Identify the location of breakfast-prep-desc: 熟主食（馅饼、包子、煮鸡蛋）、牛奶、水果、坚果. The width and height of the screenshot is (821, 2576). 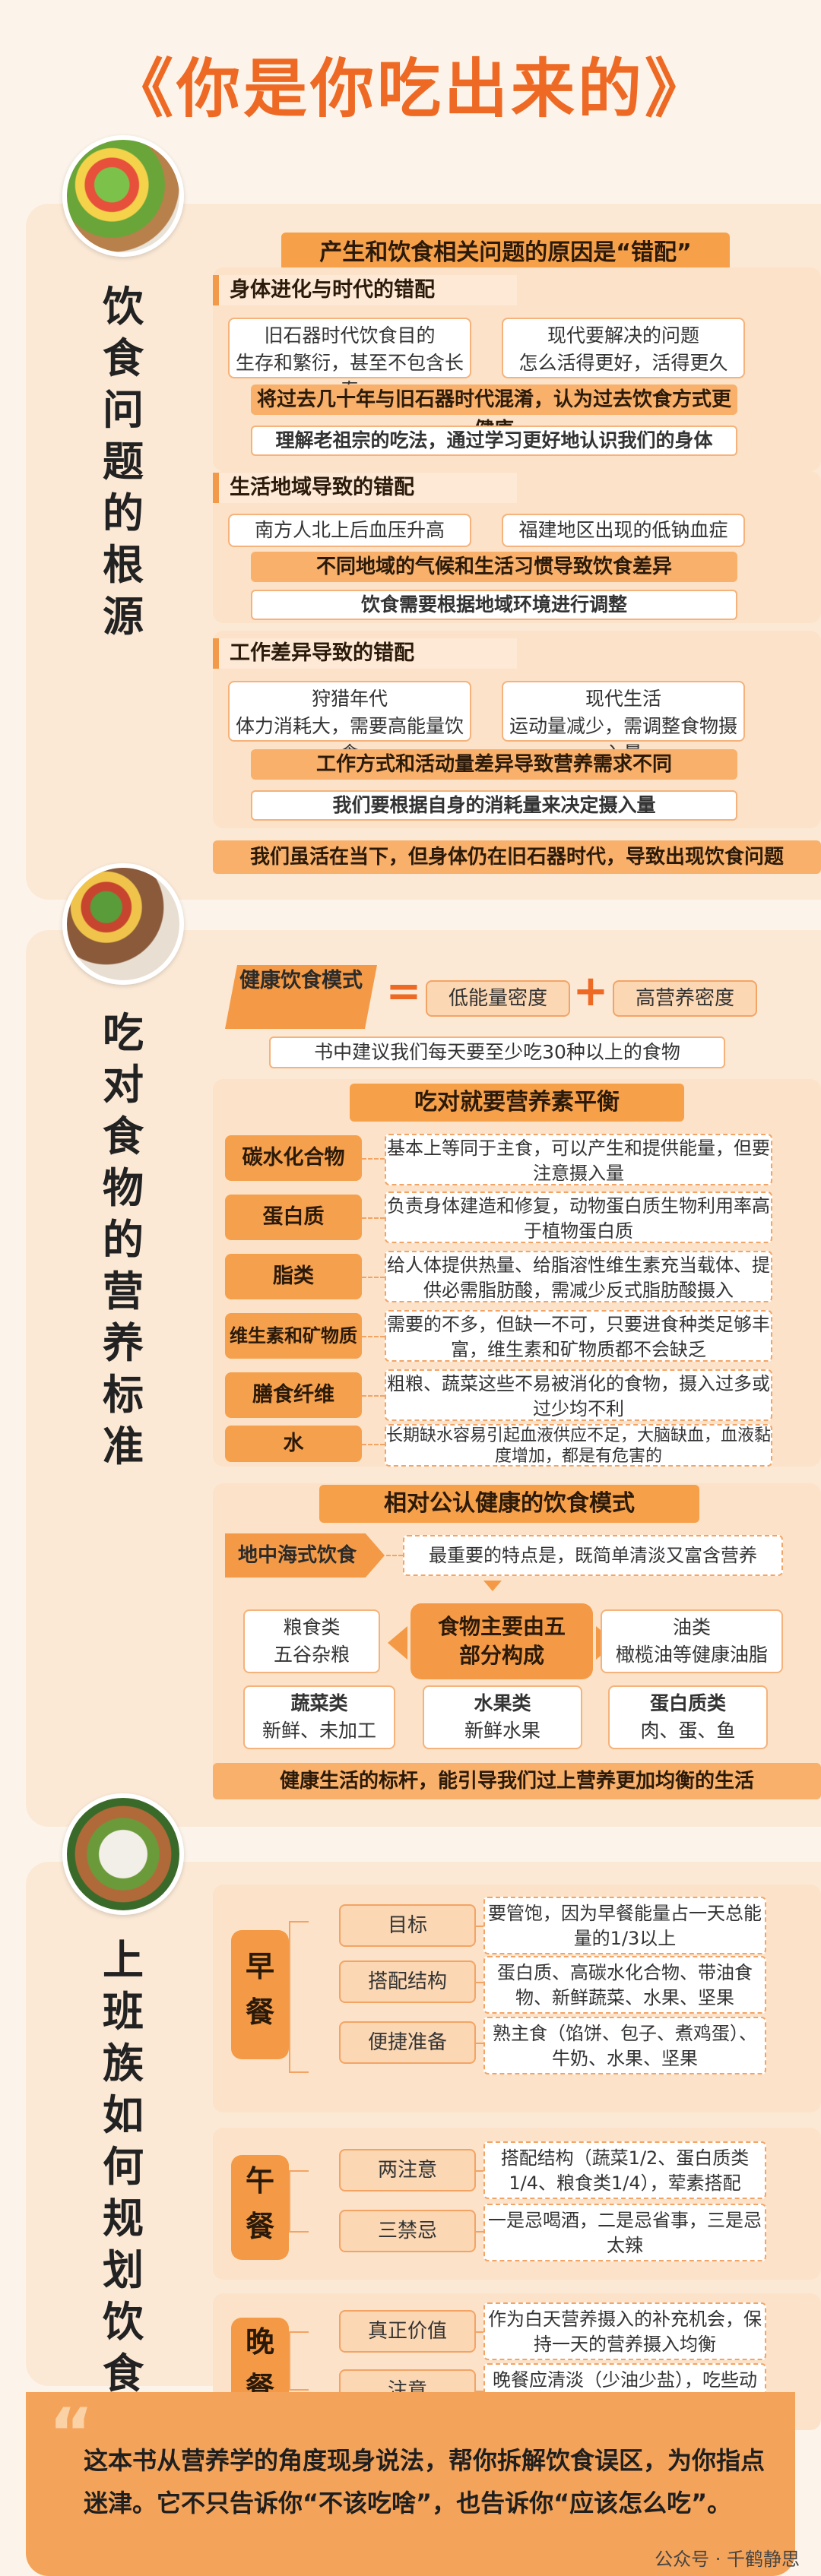
(624, 2046).